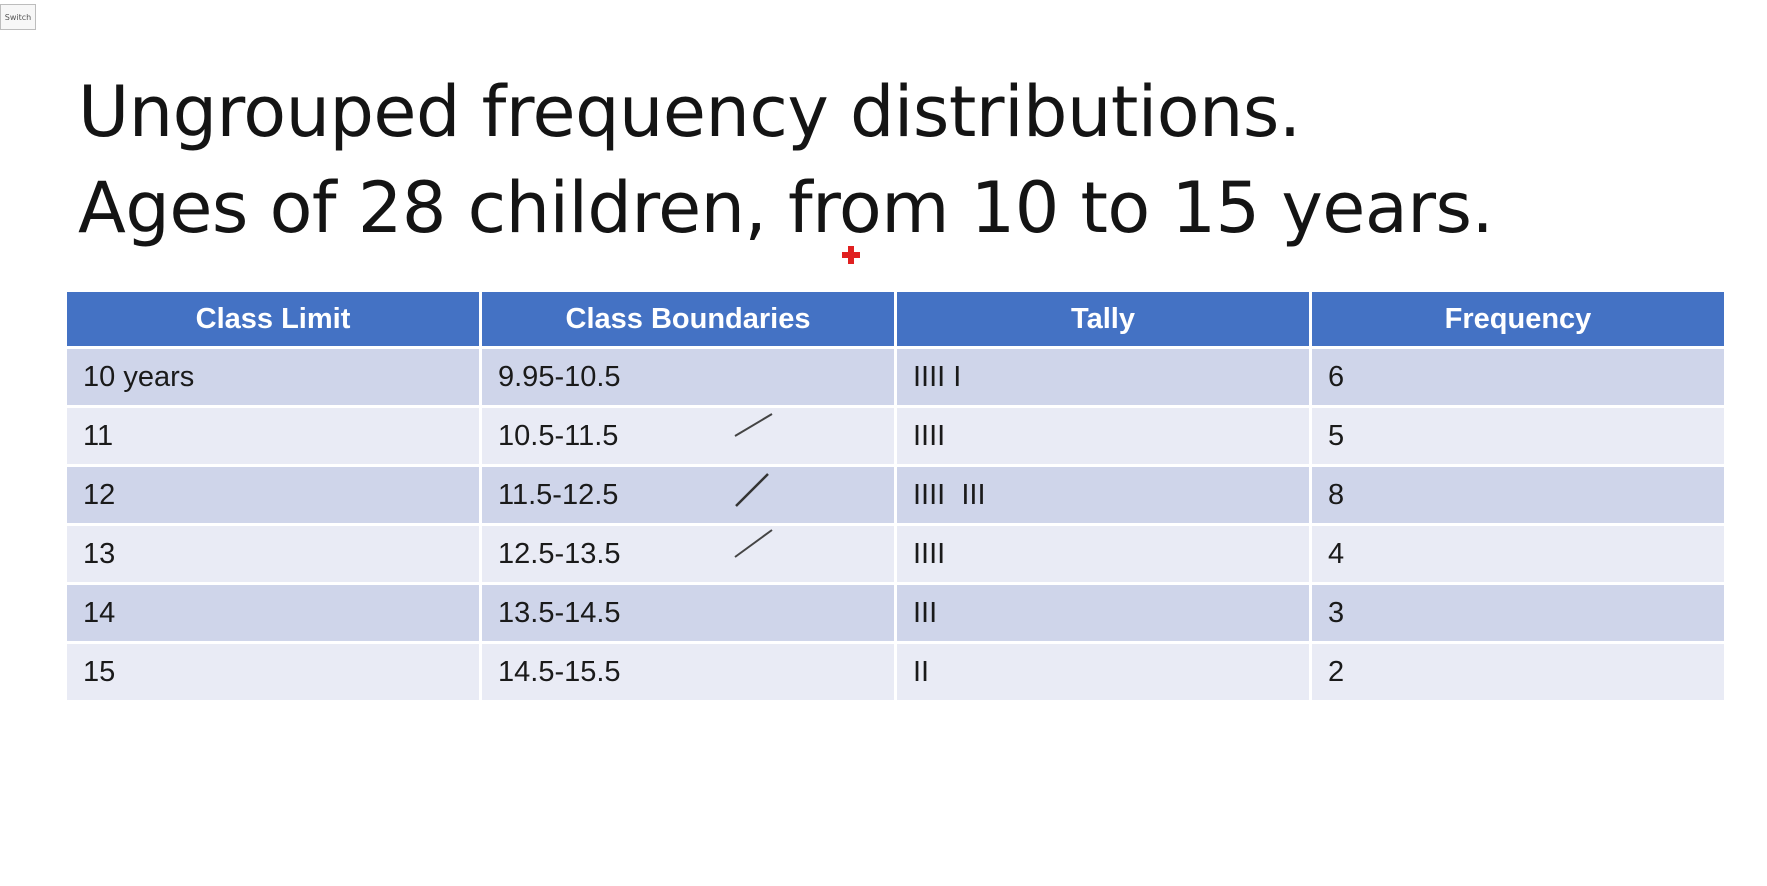 The image size is (1767, 886). Describe the element at coordinates (1518, 495) in the screenshot. I see `frequency-cell: 8` at that location.